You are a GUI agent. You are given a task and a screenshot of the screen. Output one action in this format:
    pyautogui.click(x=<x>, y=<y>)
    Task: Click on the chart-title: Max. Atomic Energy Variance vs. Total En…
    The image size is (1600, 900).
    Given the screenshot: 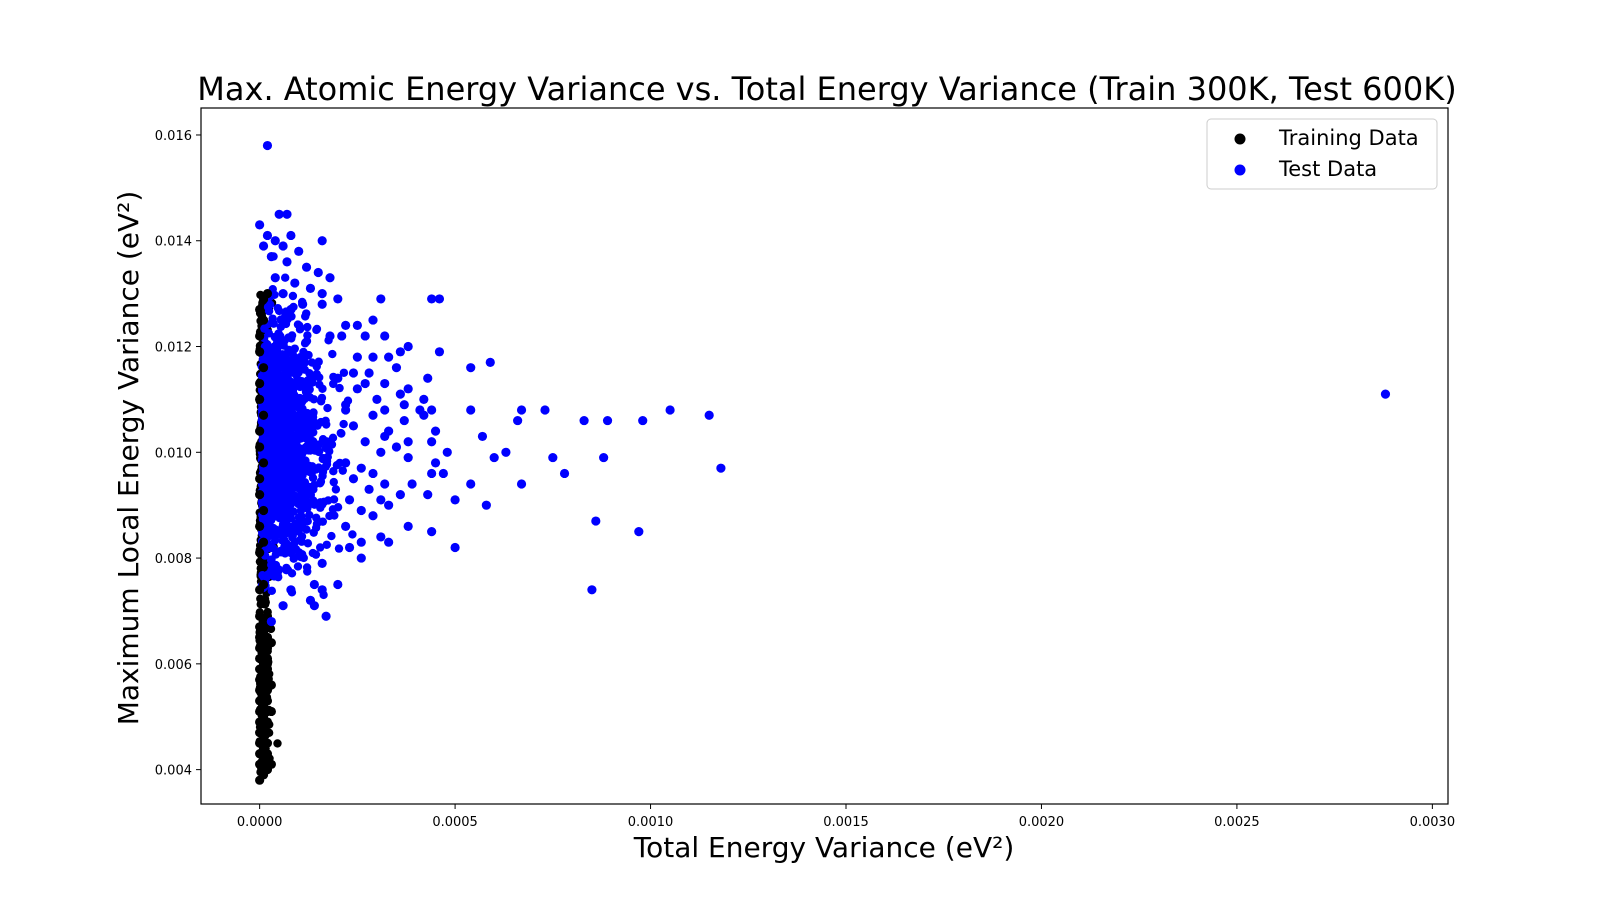 What is the action you would take?
    pyautogui.click(x=826, y=89)
    